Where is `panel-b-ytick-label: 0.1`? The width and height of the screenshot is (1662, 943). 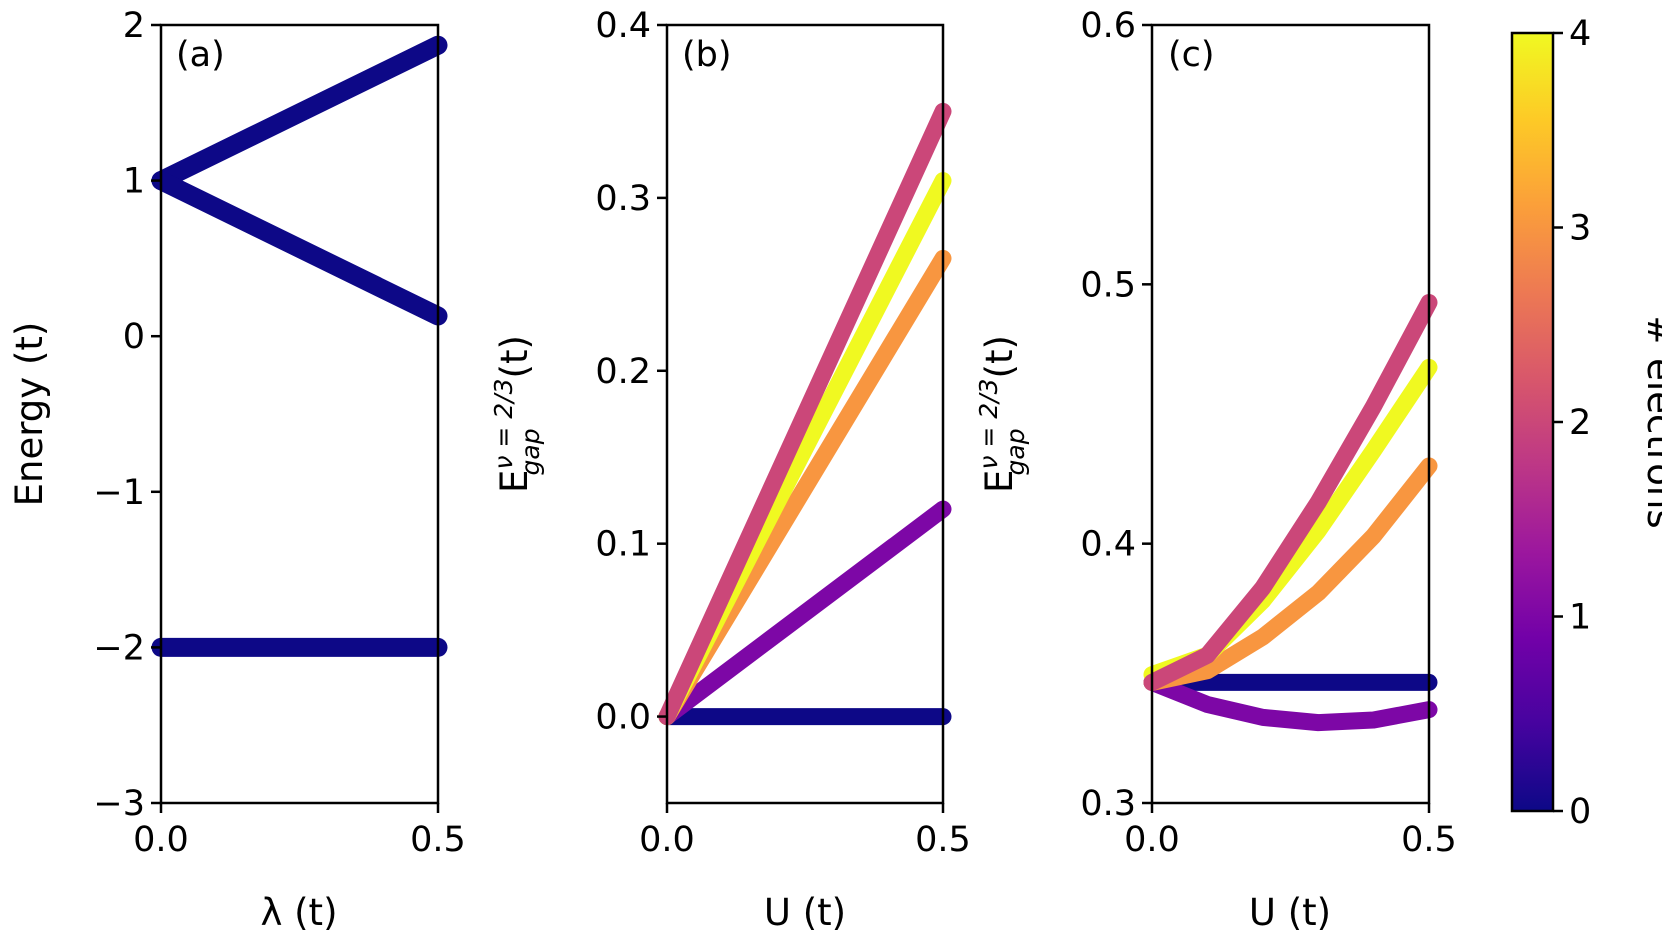
panel-b-ytick-label: 0.1 is located at coordinates (623, 545).